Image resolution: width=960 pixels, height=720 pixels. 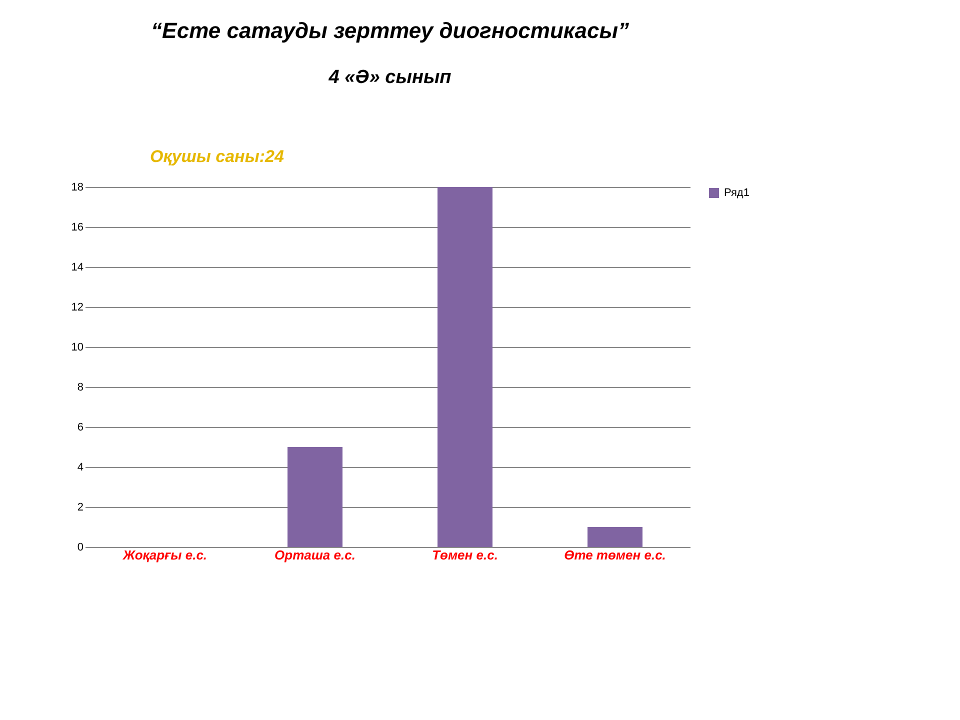 What do you see at coordinates (77, 228) in the screenshot?
I see `y-tick-label: 16` at bounding box center [77, 228].